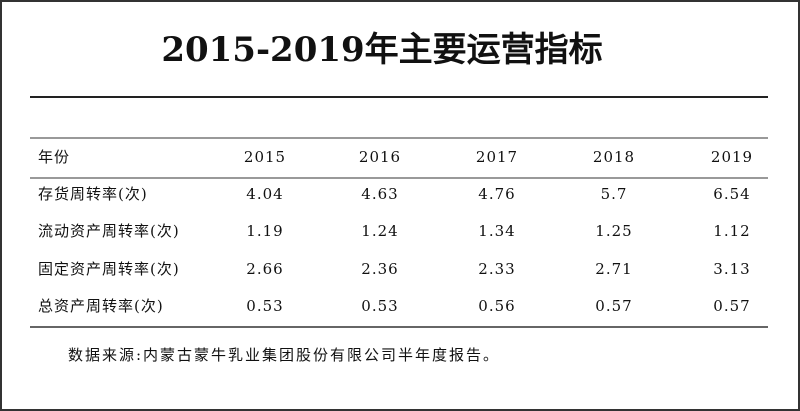 Image resolution: width=800 pixels, height=411 pixels. I want to click on header-year: 2018, so click(614, 157).